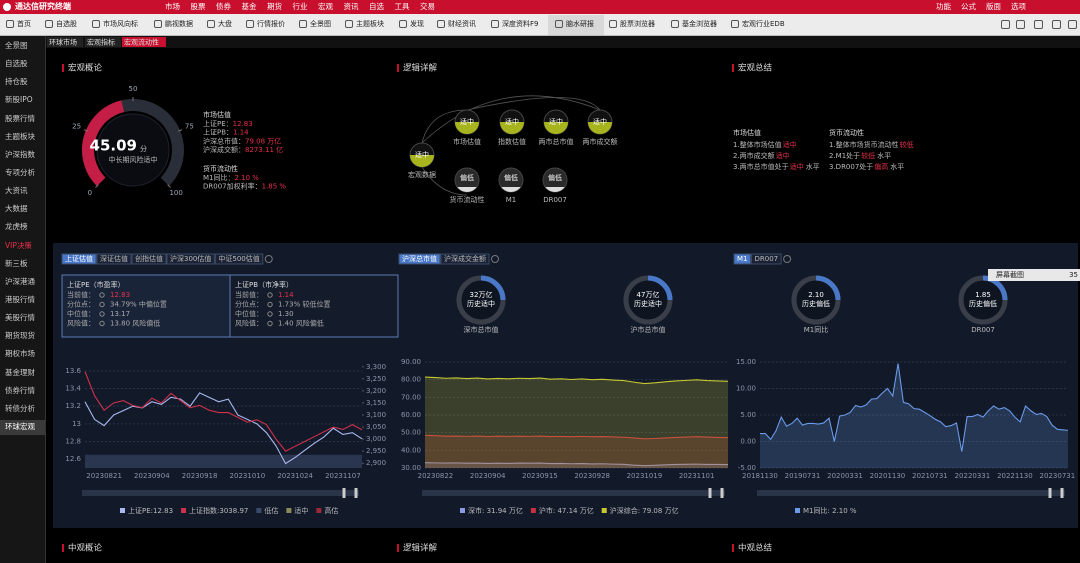  Describe the element at coordinates (249, 6) in the screenshot. I see `menu-item: 基金` at that location.